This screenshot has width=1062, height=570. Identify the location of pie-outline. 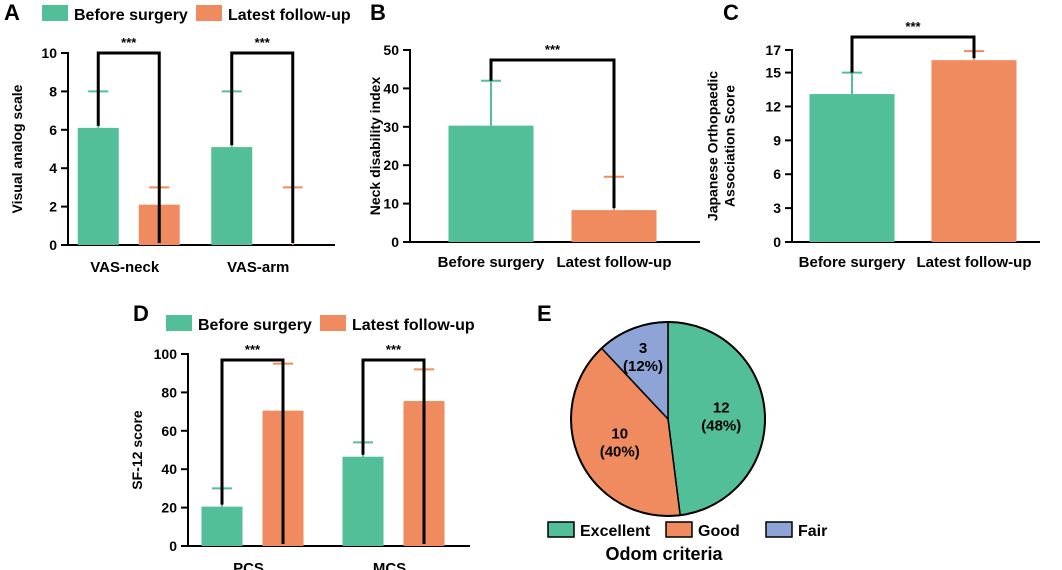
(668, 419).